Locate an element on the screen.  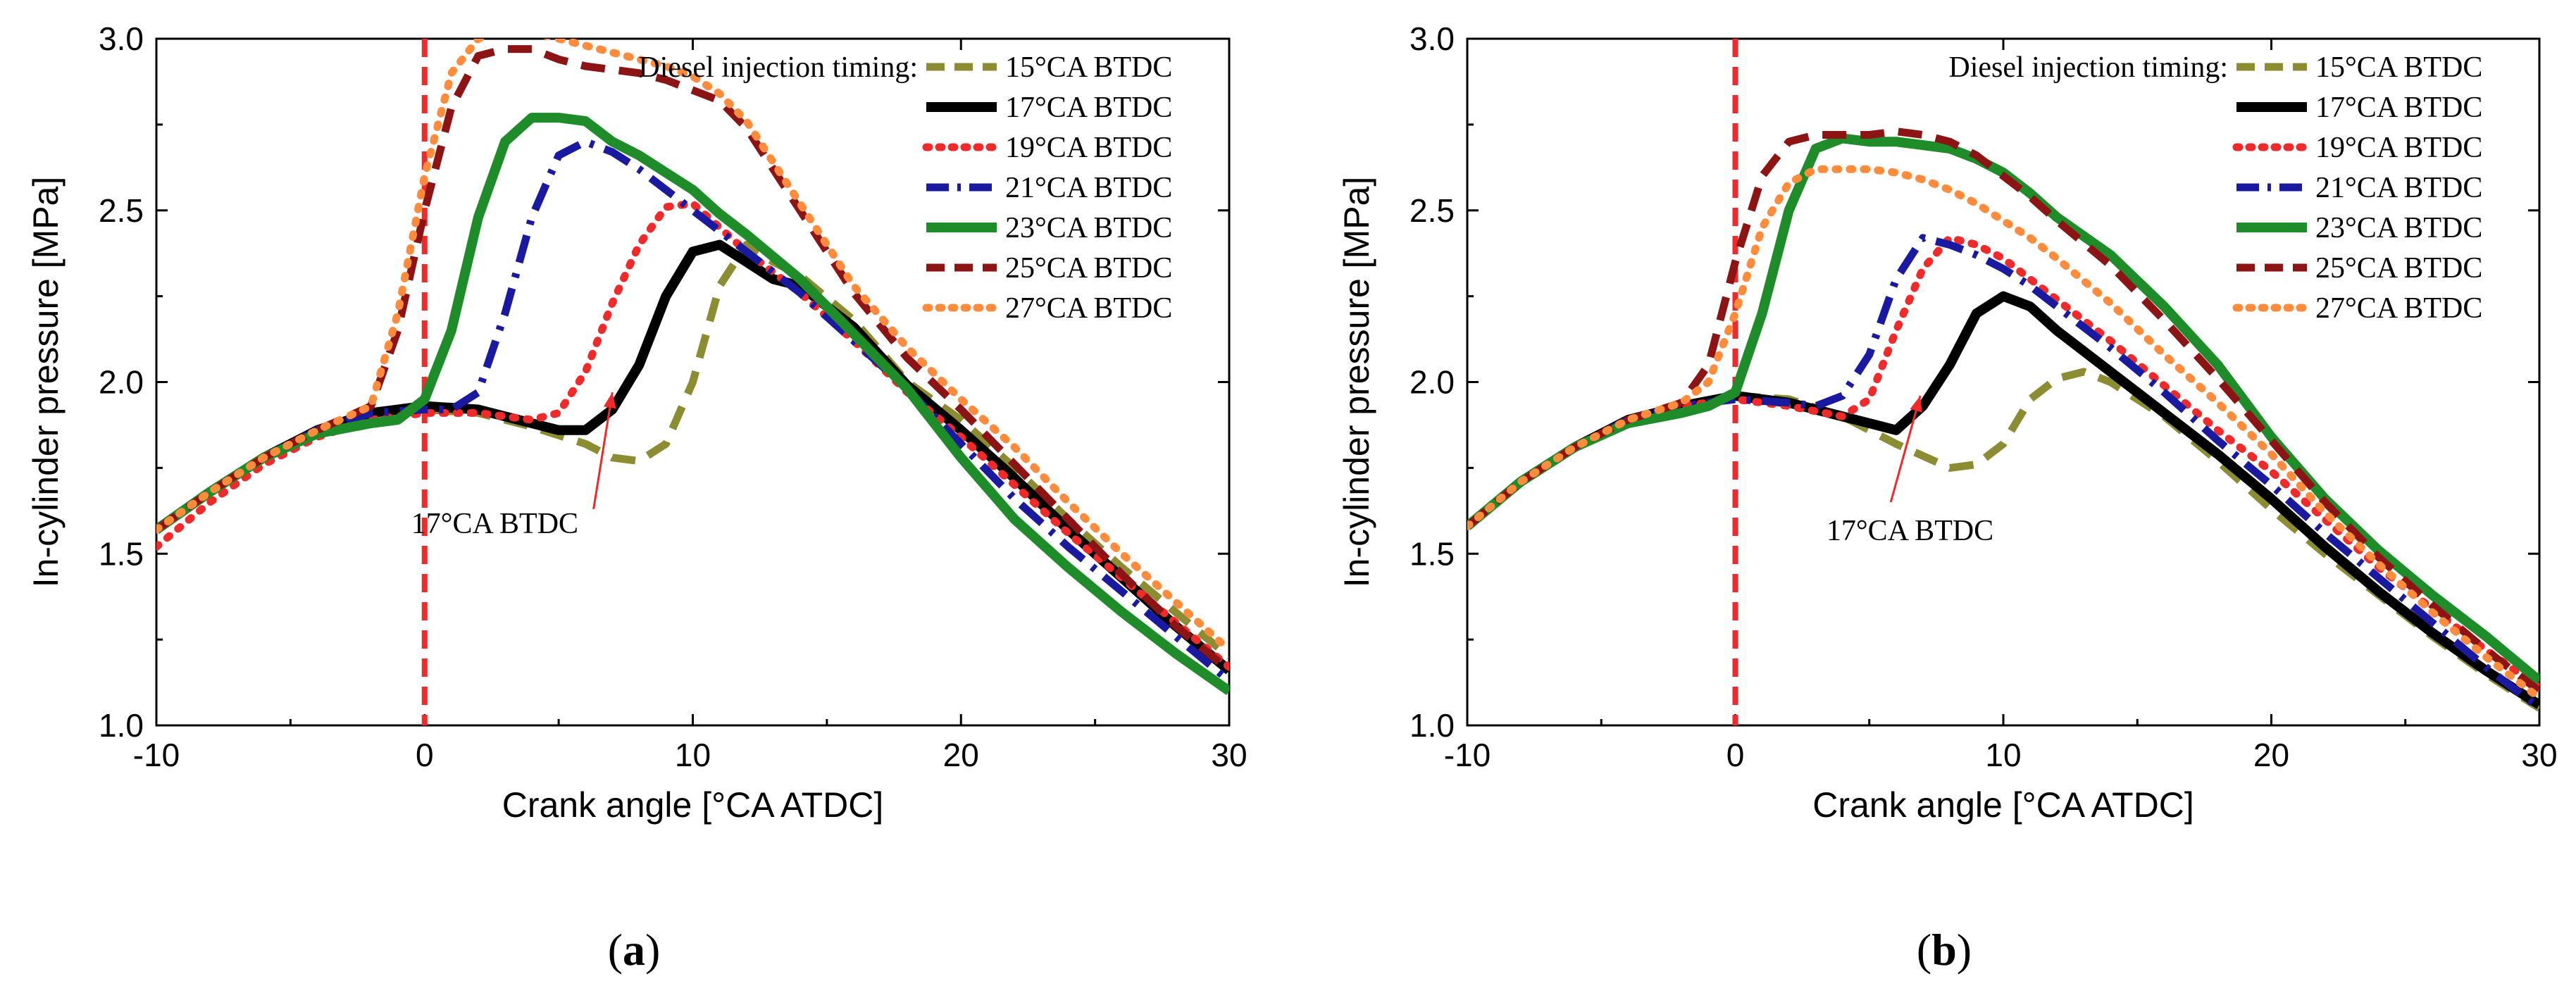
panel-b-legend-title: Diesel injection timing: is located at coordinates (2088, 67).